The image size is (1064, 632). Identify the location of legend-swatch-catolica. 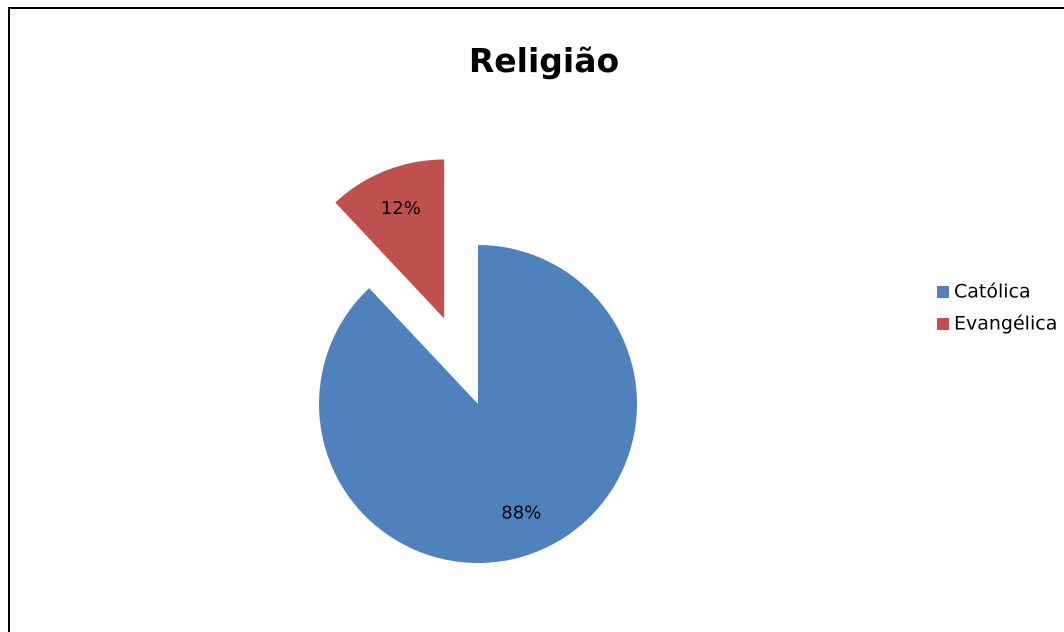
(943, 292).